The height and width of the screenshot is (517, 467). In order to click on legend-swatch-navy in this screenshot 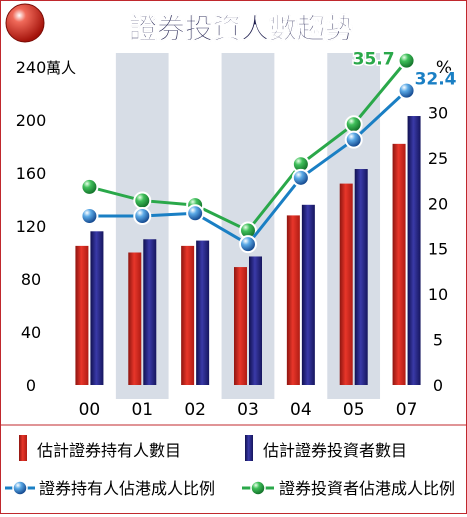, I will do `click(249, 448)`.